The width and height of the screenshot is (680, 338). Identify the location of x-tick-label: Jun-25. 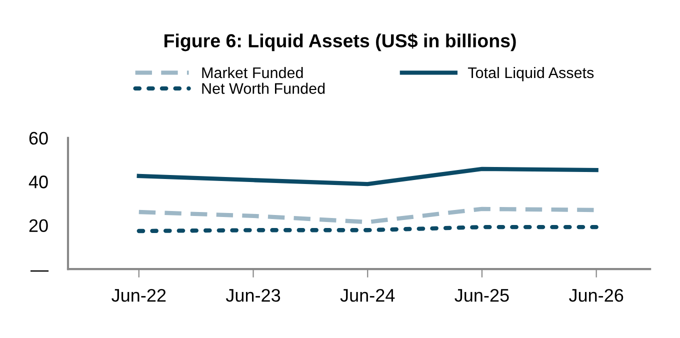
(481, 295).